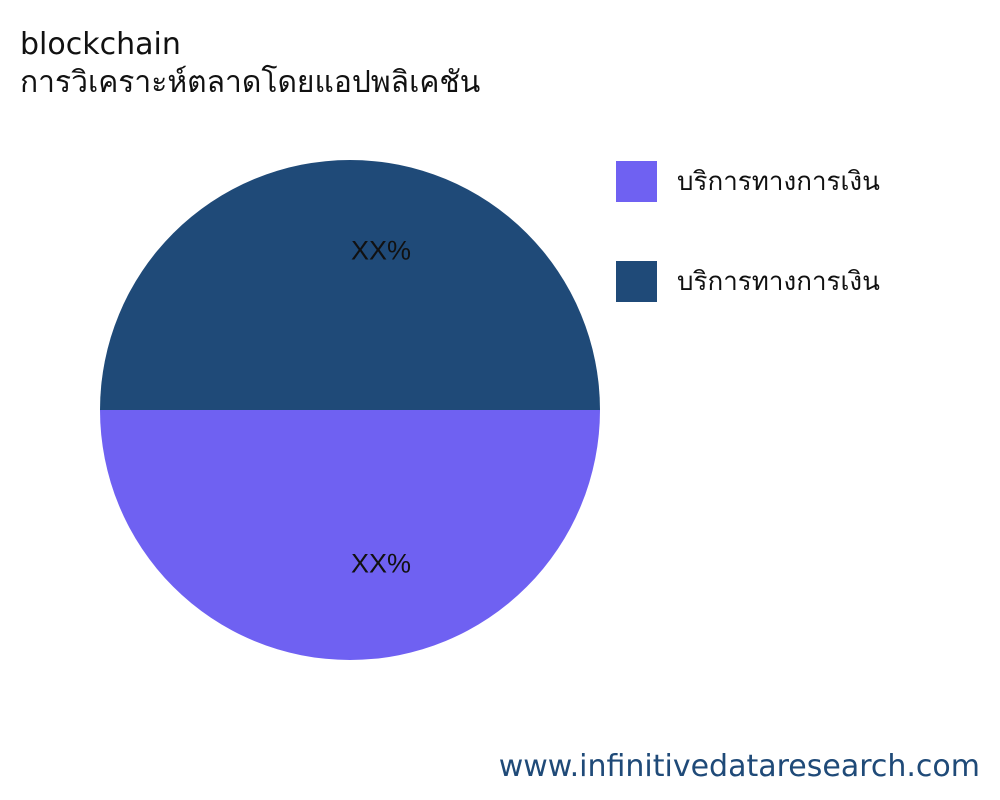 This screenshot has width=1000, height=800. I want to click on chart-title: blockchain, so click(100, 44).